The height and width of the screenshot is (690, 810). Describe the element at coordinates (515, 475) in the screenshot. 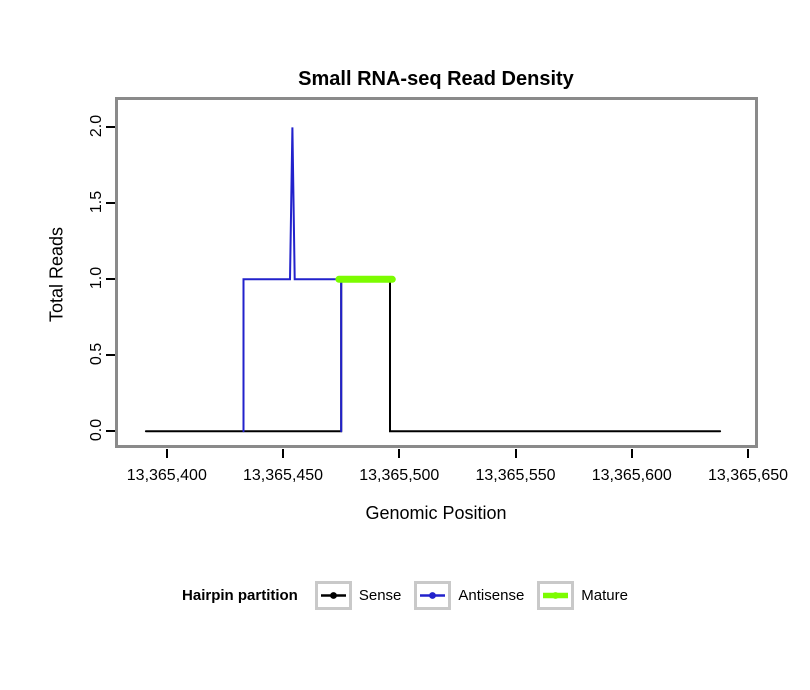

I see `x-tick-label: 13,365,550` at that location.